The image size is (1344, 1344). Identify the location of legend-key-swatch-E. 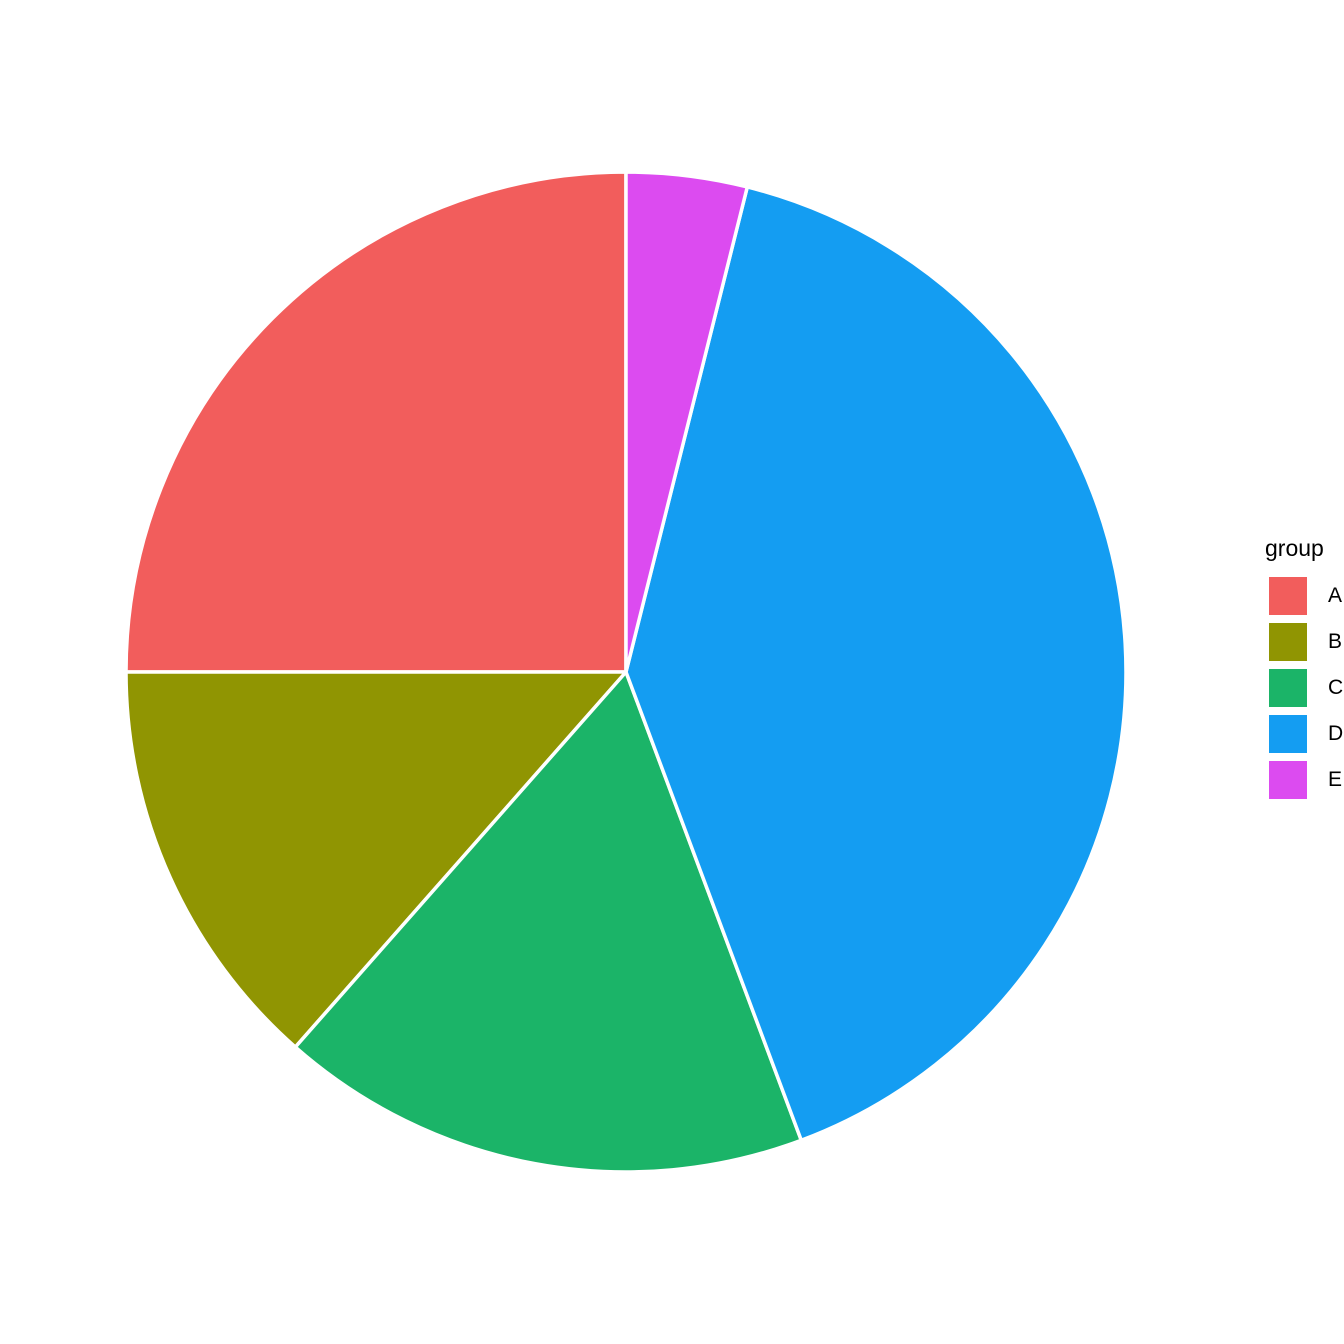
(1288, 780).